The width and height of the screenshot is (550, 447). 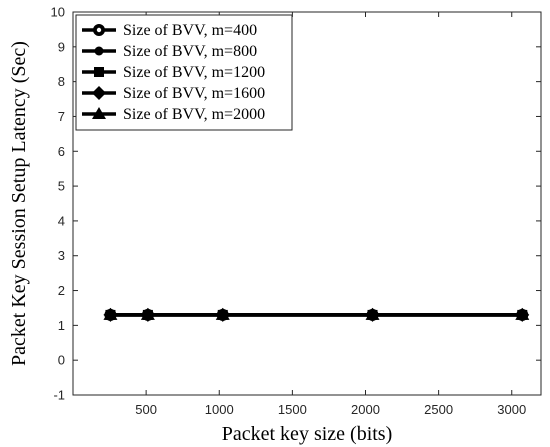 I want to click on y-tick-label: 3, so click(x=61, y=255).